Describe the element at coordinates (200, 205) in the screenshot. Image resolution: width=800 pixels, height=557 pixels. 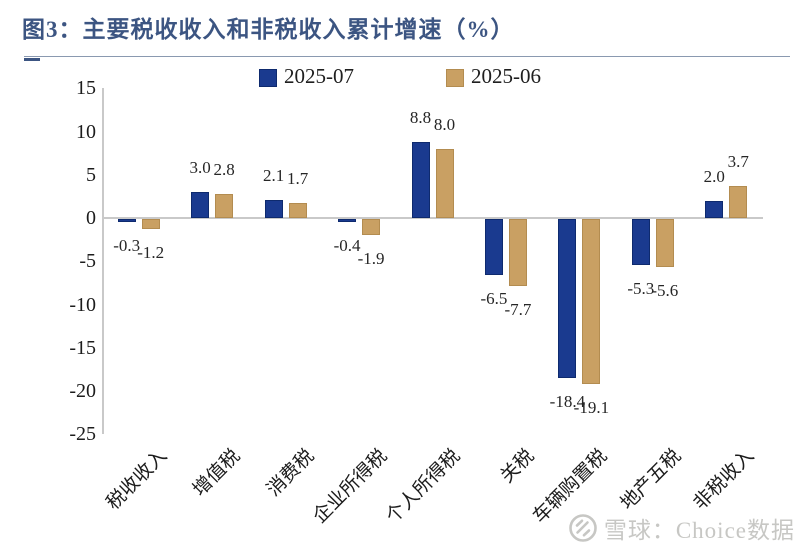
I see `bar-2025-07-增值税` at that location.